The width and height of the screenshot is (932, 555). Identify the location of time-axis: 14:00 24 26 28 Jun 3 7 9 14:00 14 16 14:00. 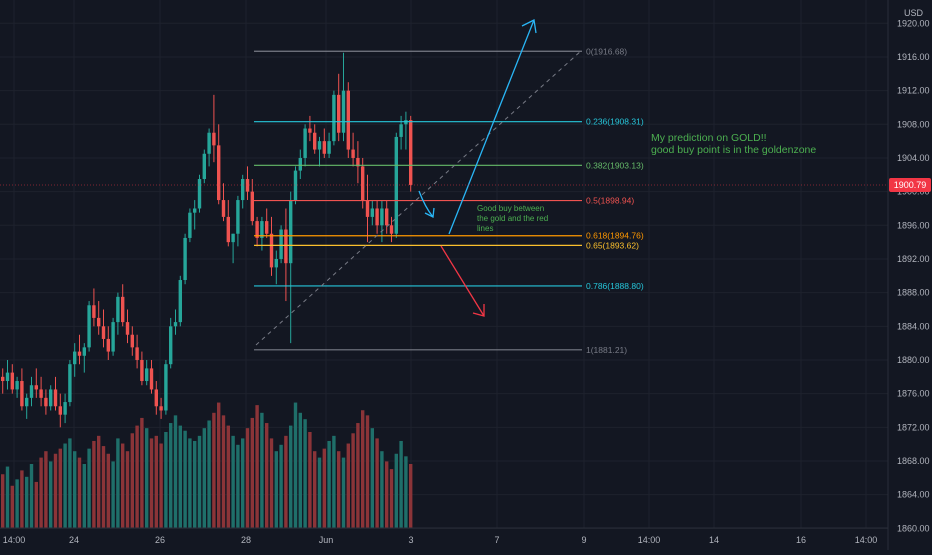
(444, 536).